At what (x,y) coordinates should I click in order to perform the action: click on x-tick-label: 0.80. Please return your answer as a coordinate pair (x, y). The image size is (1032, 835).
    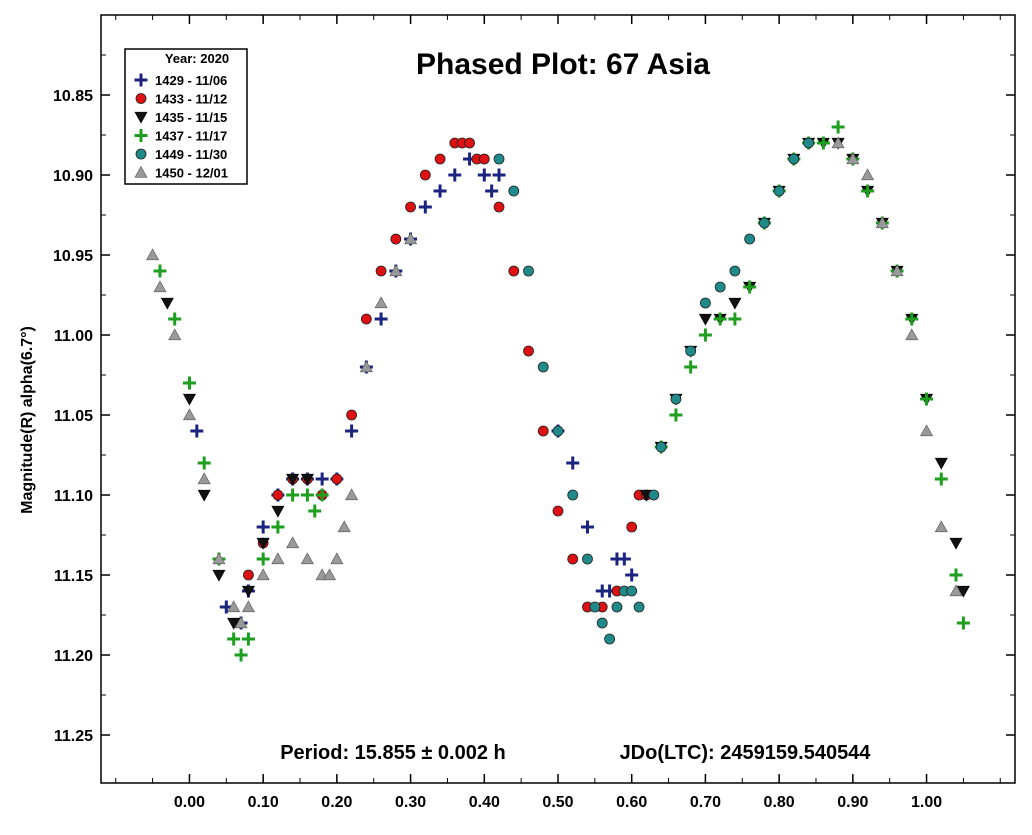
    Looking at the image, I should click on (779, 802).